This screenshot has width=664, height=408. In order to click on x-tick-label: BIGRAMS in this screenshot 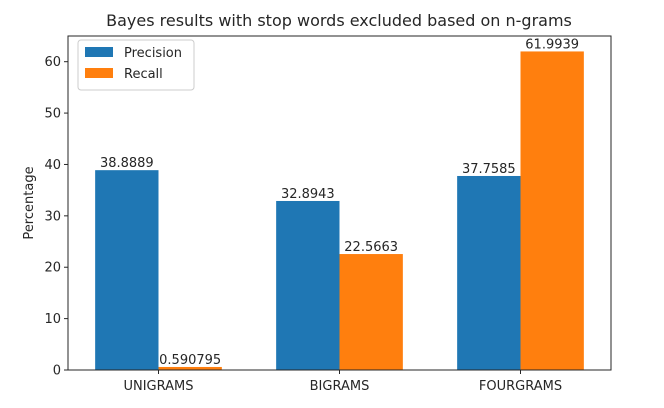, I will do `click(340, 386)`.